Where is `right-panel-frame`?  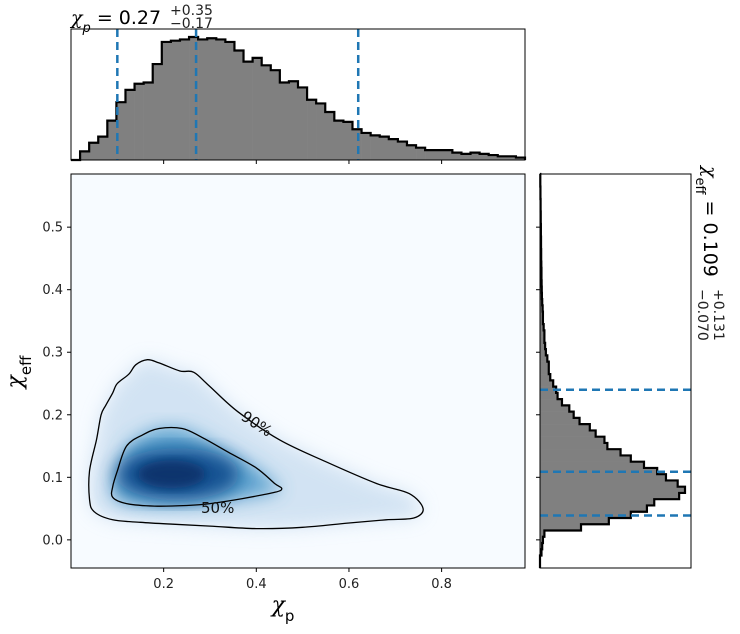 right-panel-frame is located at coordinates (615, 371).